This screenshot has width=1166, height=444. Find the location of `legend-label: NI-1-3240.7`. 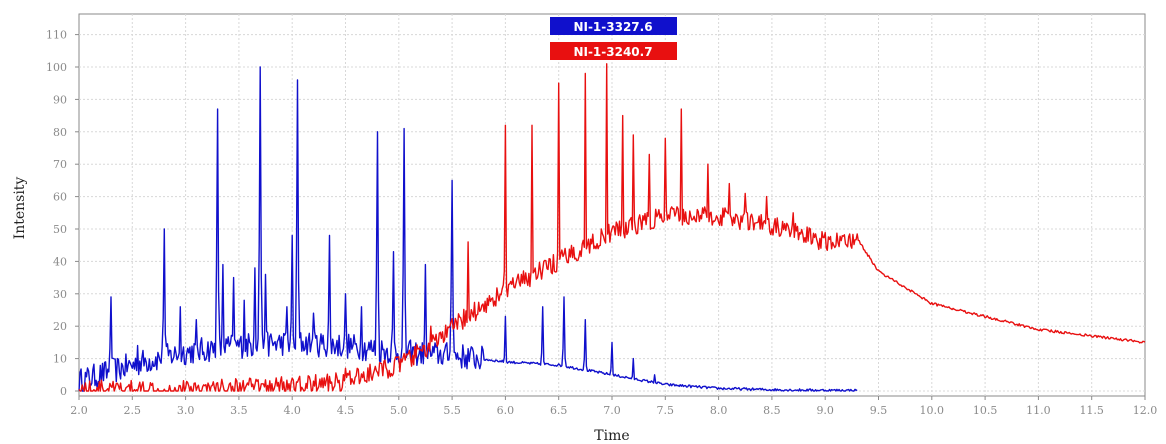

legend-label: NI-1-3240.7 is located at coordinates (612, 52).